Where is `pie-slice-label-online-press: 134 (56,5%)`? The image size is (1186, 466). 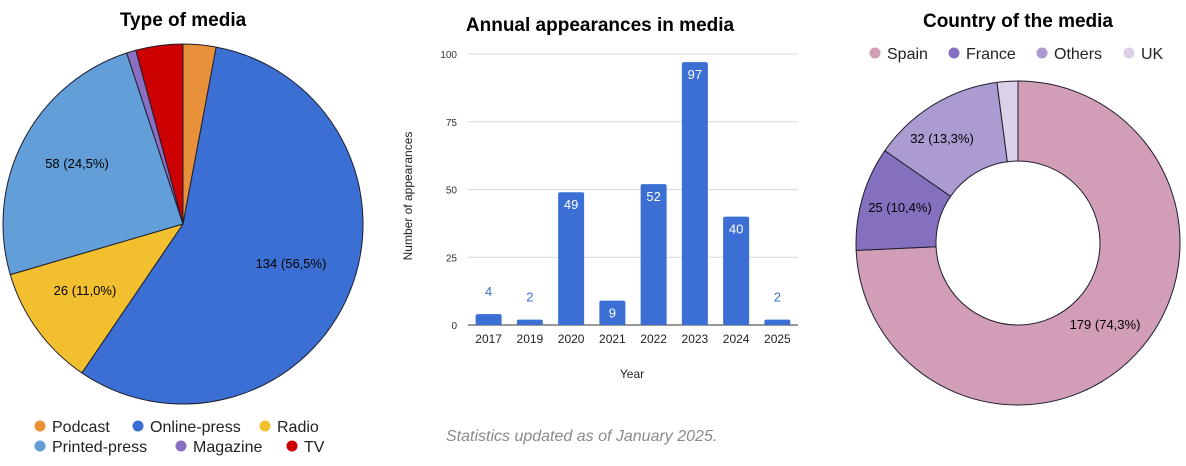
pie-slice-label-online-press: 134 (56,5%) is located at coordinates (291, 263).